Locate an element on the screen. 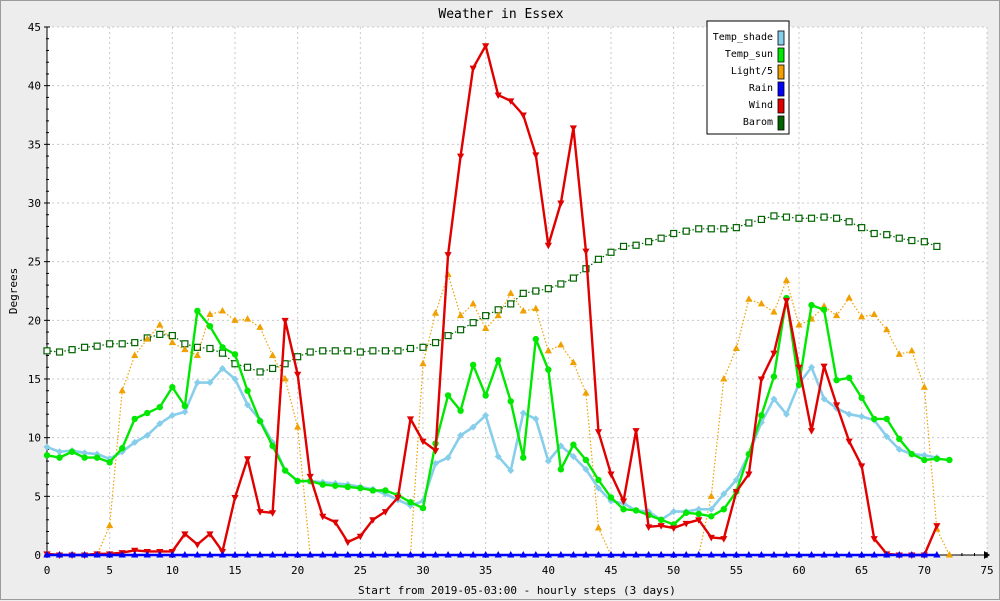 The image size is (1000, 601). legend-label: Temp_shade is located at coordinates (743, 37).